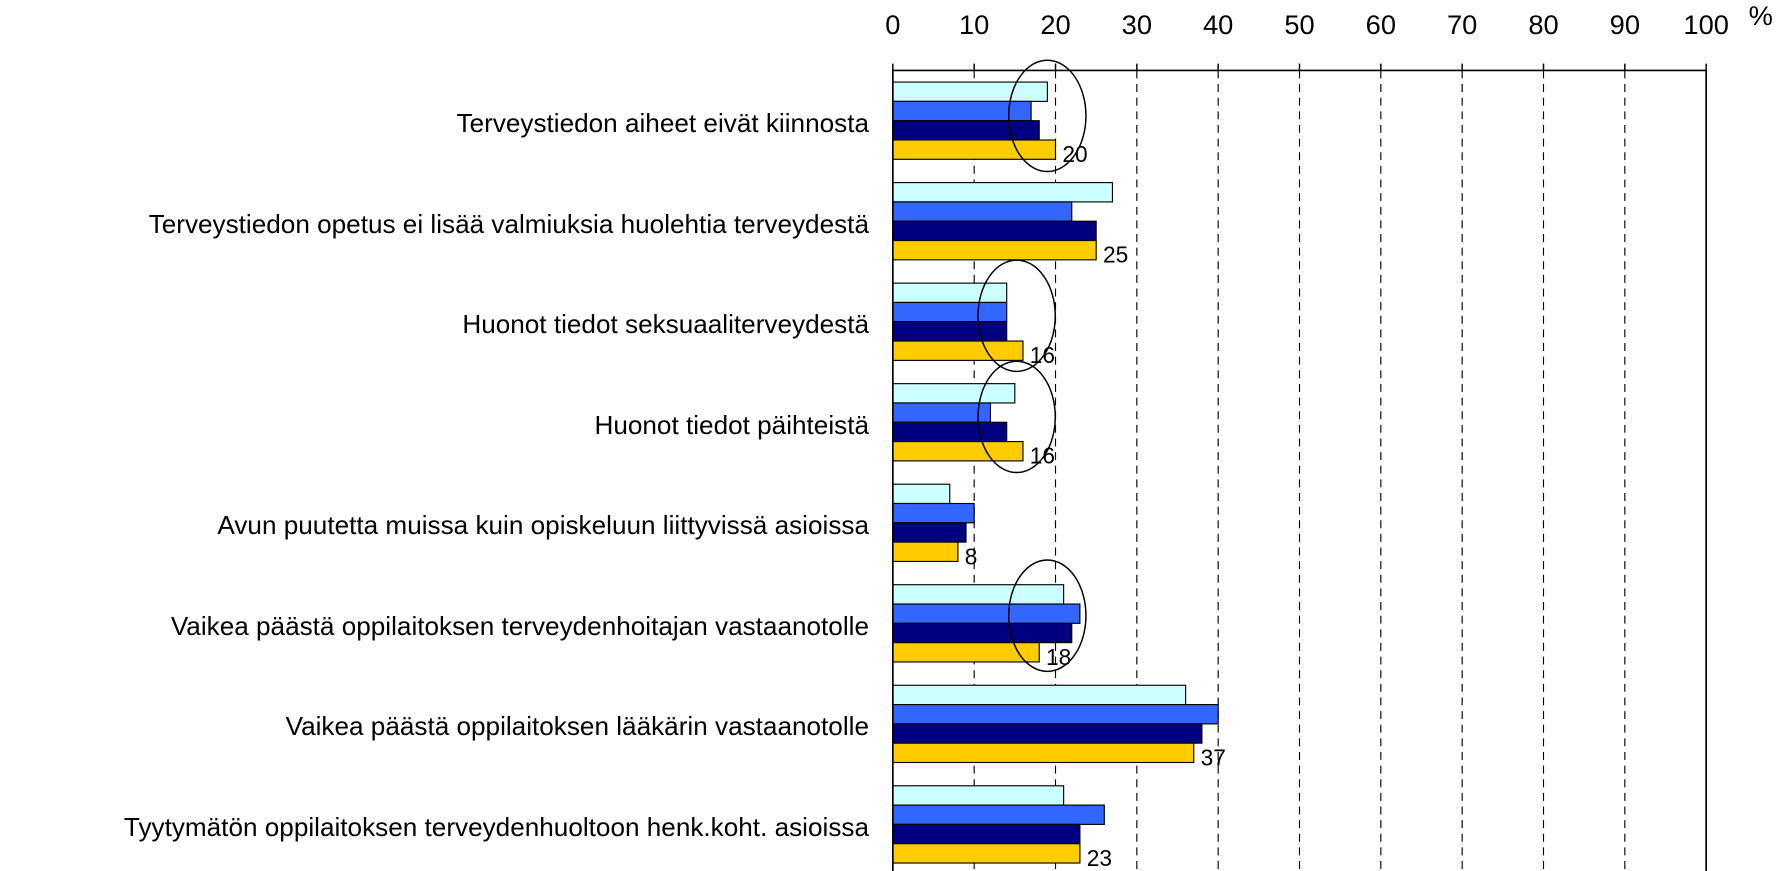 This screenshot has width=1780, height=871. Describe the element at coordinates (1625, 24) in the screenshot. I see `x-tick-label: 90` at that location.